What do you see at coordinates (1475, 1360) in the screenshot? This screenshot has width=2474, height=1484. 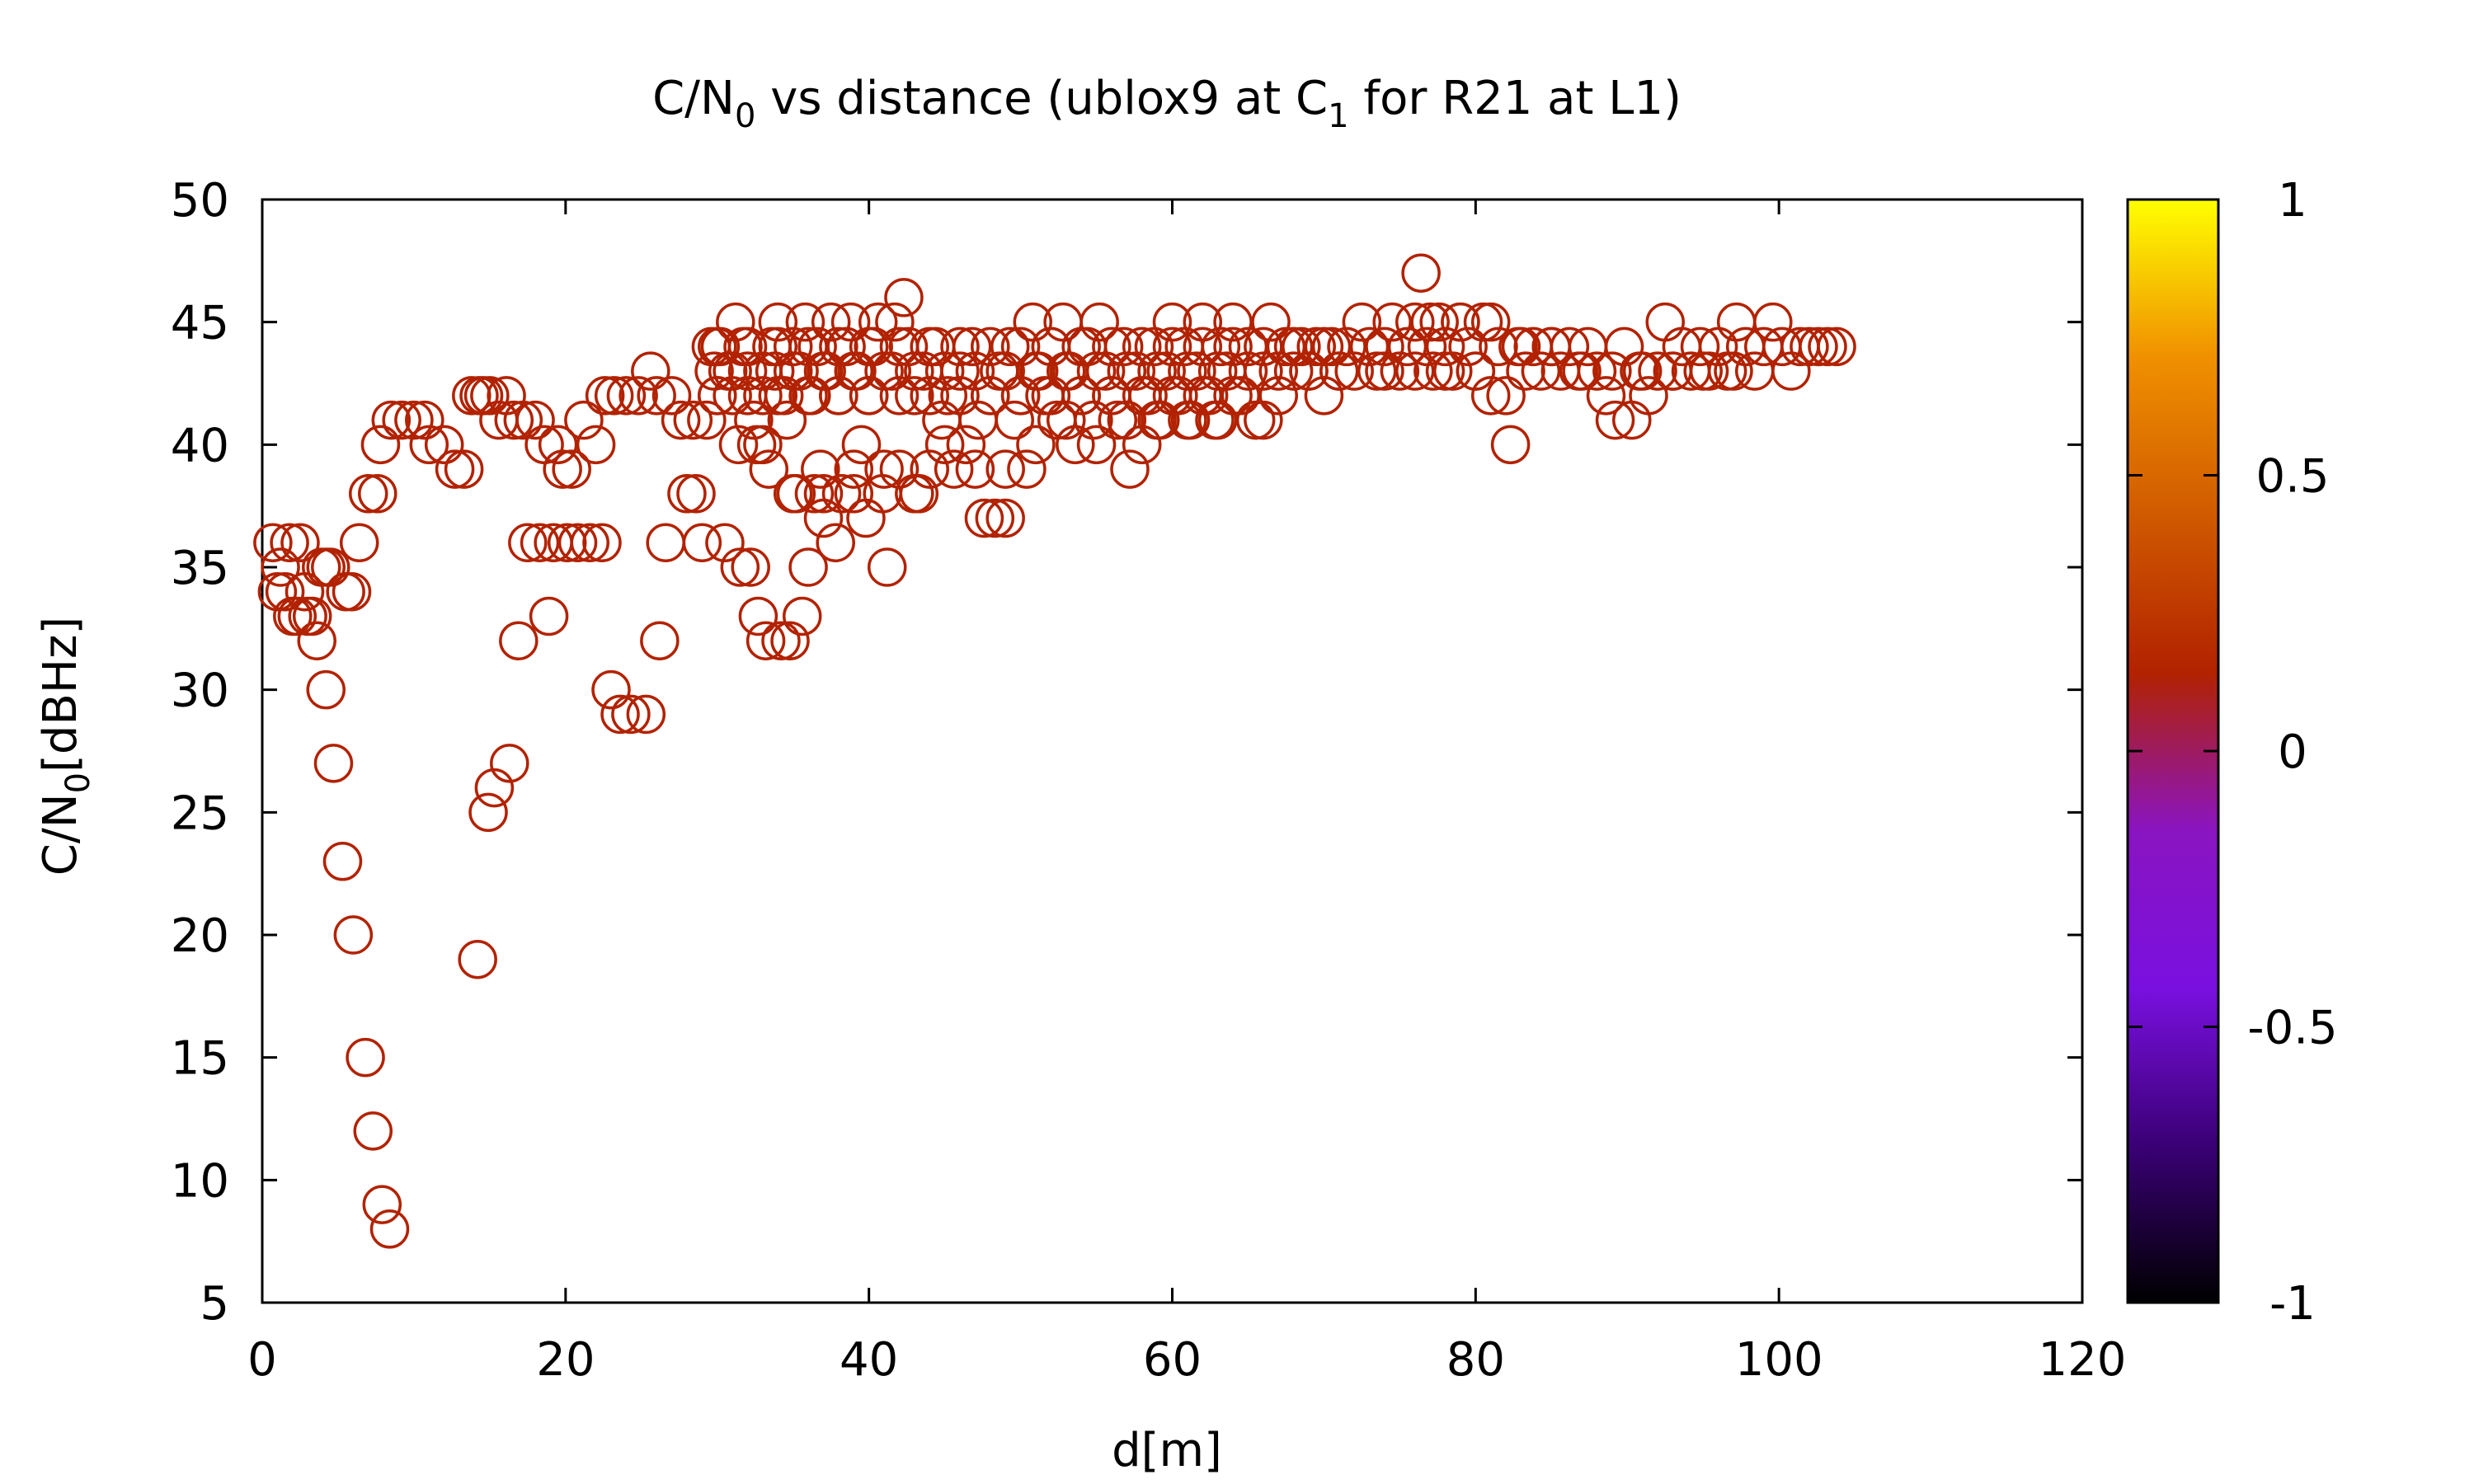 I see `x-tick-label: 80` at bounding box center [1475, 1360].